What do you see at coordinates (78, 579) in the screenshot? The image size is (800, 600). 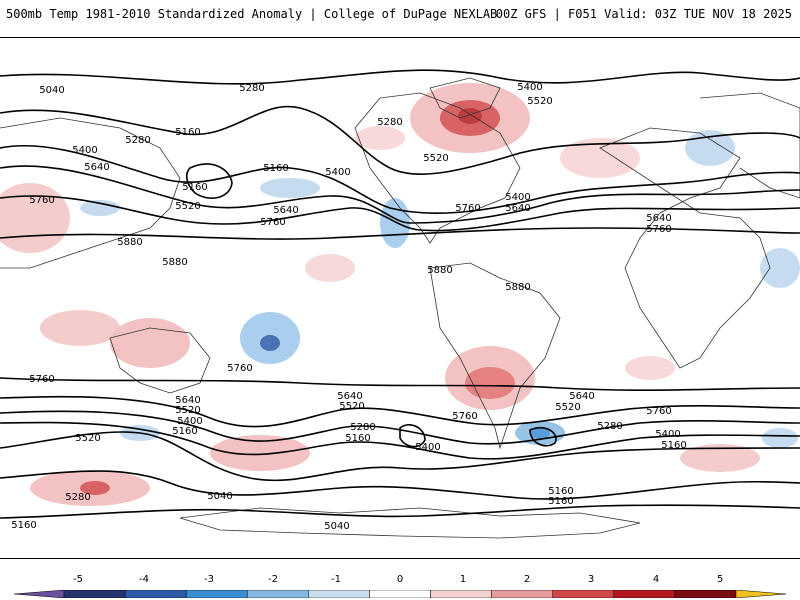 I see `colorbar-tick: -5` at bounding box center [78, 579].